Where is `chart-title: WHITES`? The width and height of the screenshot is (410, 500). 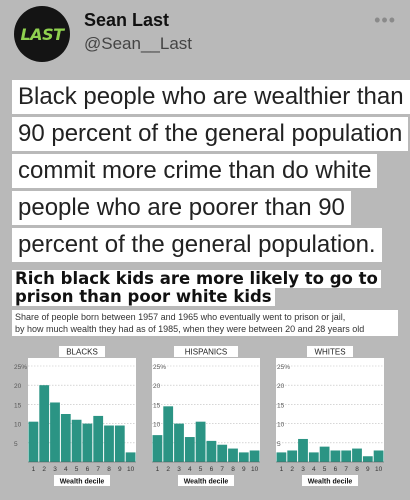 chart-title: WHITES is located at coordinates (329, 352).